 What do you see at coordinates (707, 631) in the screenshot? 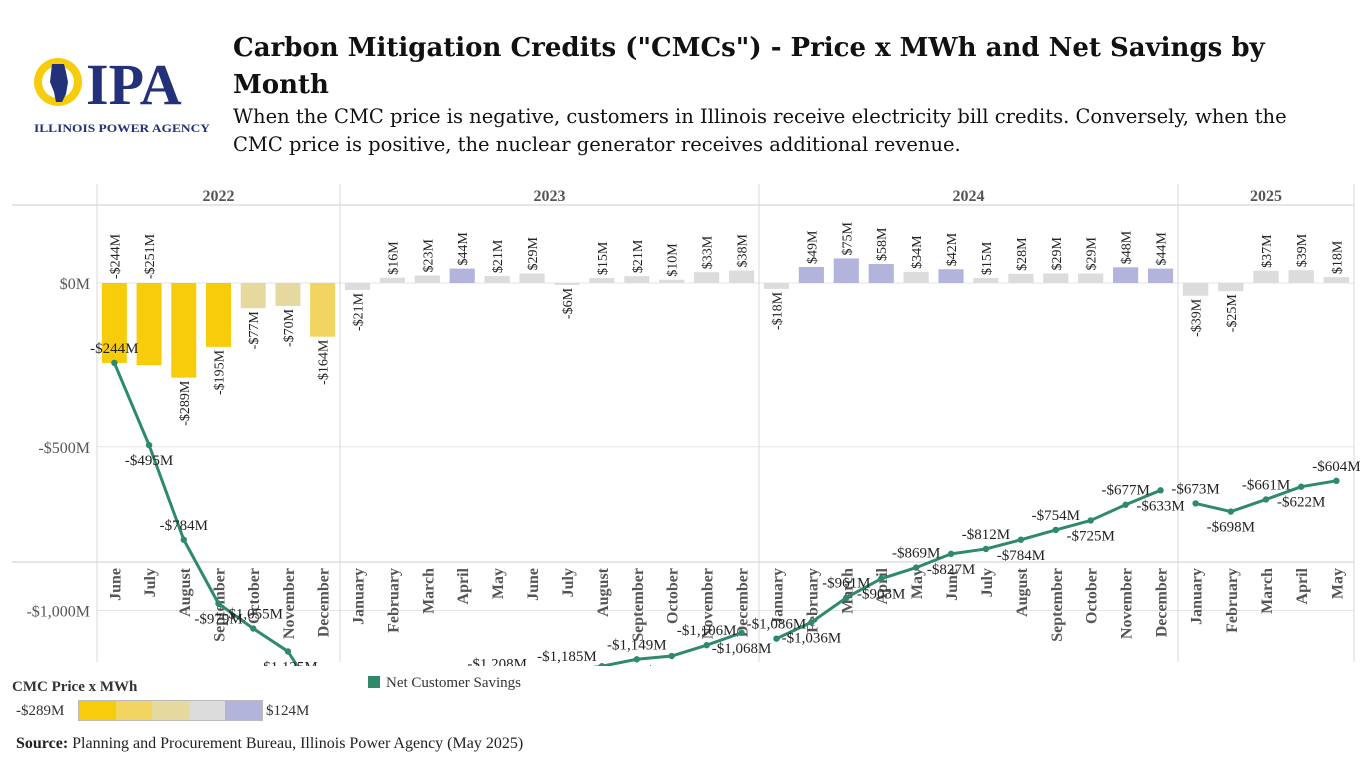
I see `net-savings-label: -$1,106M` at bounding box center [707, 631].